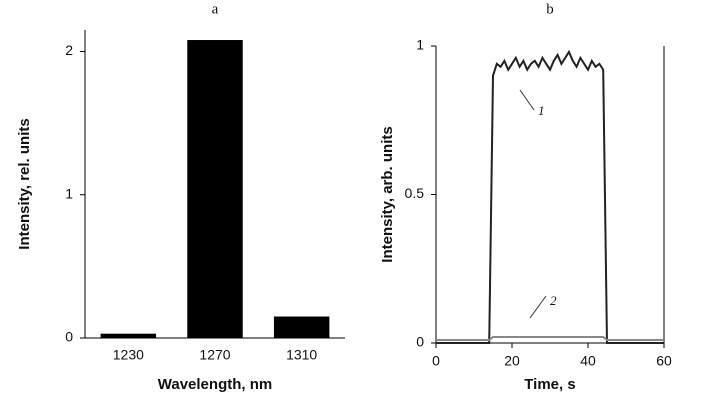 Image resolution: width=702 pixels, height=406 pixels. What do you see at coordinates (550, 9) in the screenshot?
I see `chart-title: b` at bounding box center [550, 9].